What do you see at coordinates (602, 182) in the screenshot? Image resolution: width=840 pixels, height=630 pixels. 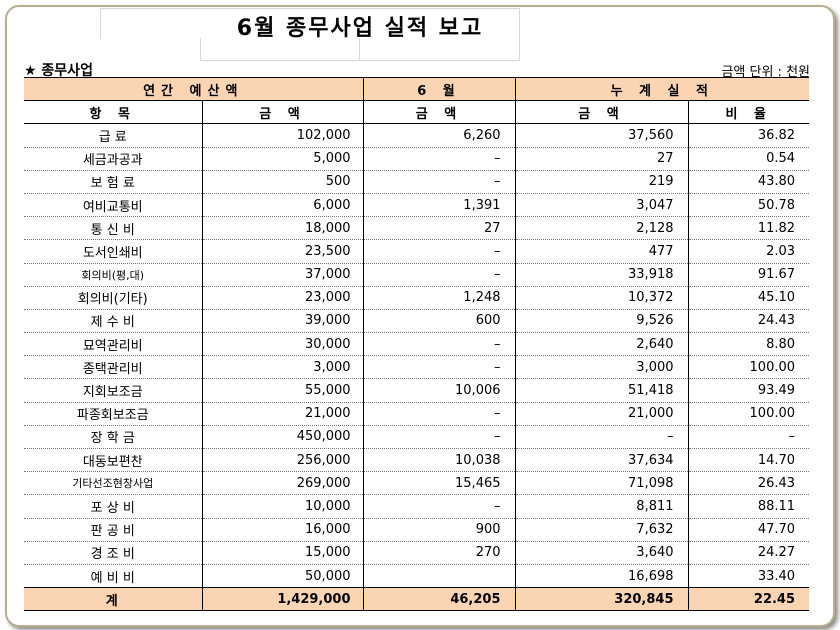 I see `row-cumulative: 219` at bounding box center [602, 182].